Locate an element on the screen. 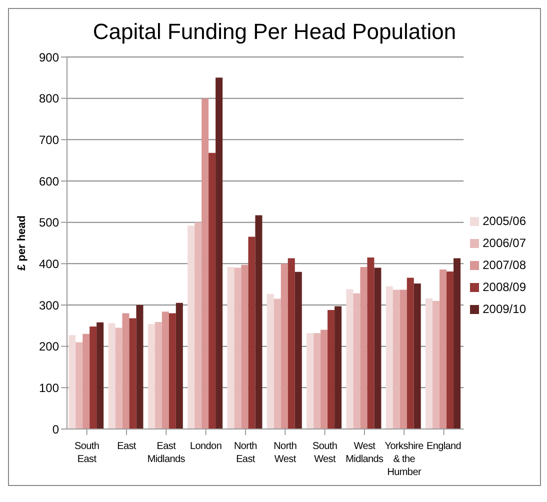  x-tick-label: England is located at coordinates (444, 446).